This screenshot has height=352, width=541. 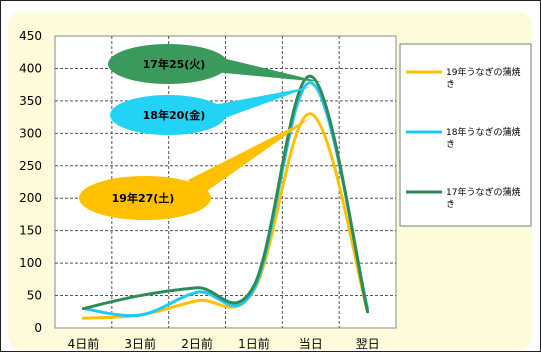 I want to click on legend-label: 18年うなぎの蒲焼, so click(x=483, y=132).